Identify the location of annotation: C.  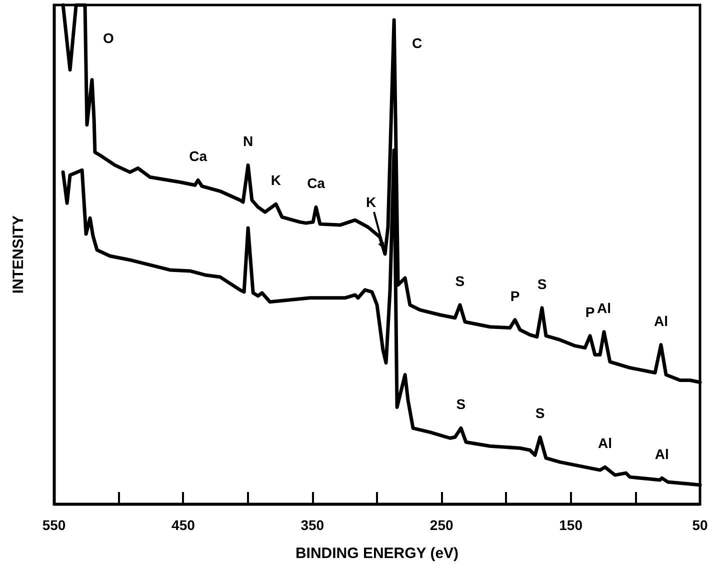
(417, 42).